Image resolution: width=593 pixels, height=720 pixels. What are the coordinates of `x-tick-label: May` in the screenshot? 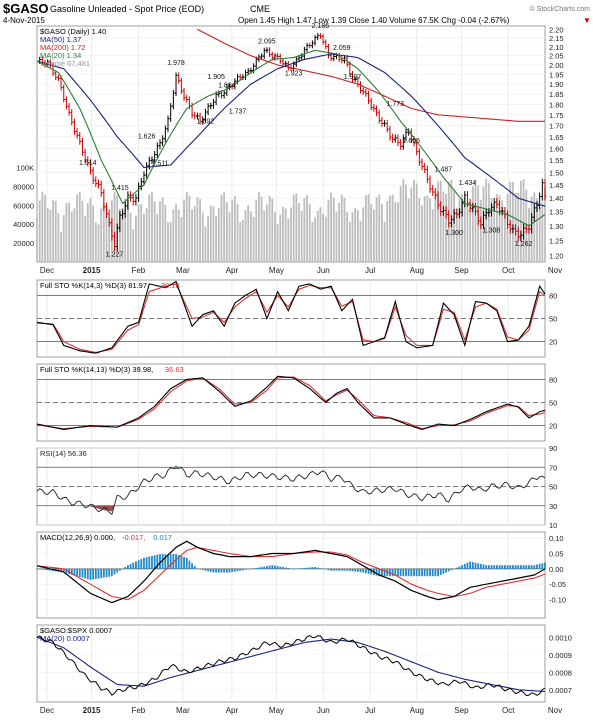 It's located at (276, 270).